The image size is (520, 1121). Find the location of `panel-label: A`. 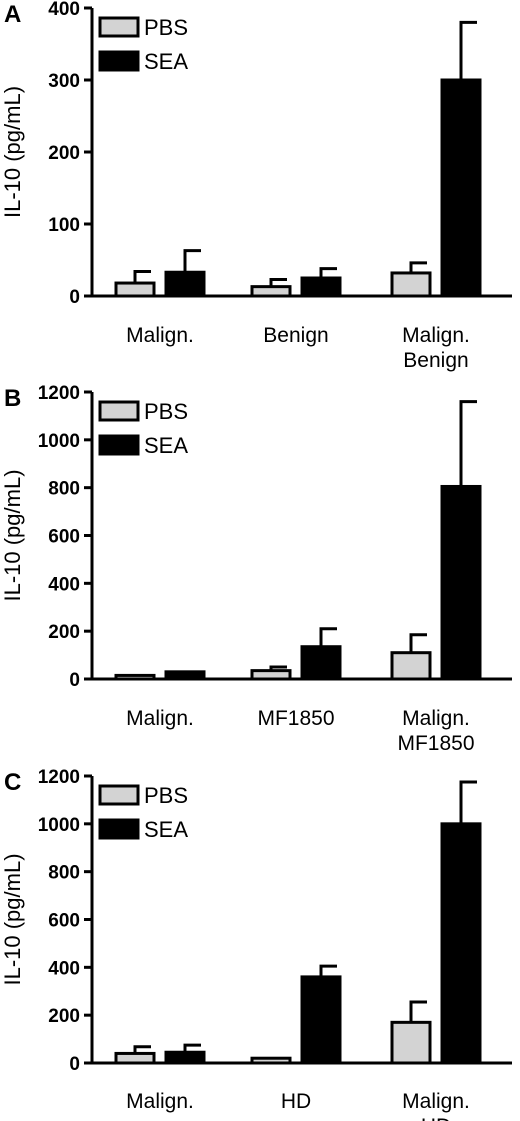

panel-label: A is located at coordinates (12, 14).